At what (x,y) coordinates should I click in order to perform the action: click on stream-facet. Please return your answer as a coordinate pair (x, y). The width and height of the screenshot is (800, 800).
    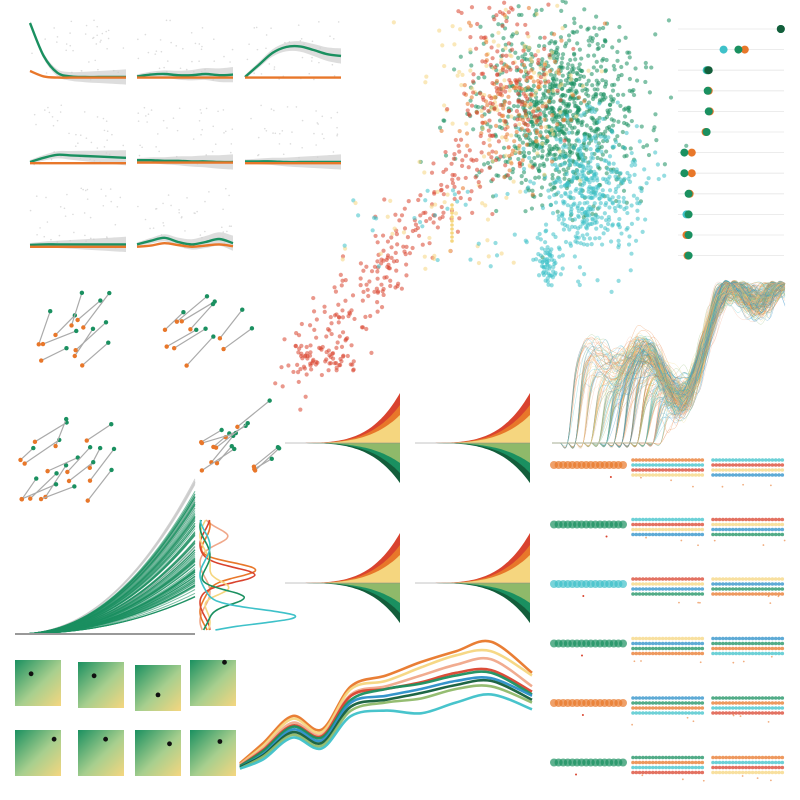
    Looking at the image, I should click on (342, 438).